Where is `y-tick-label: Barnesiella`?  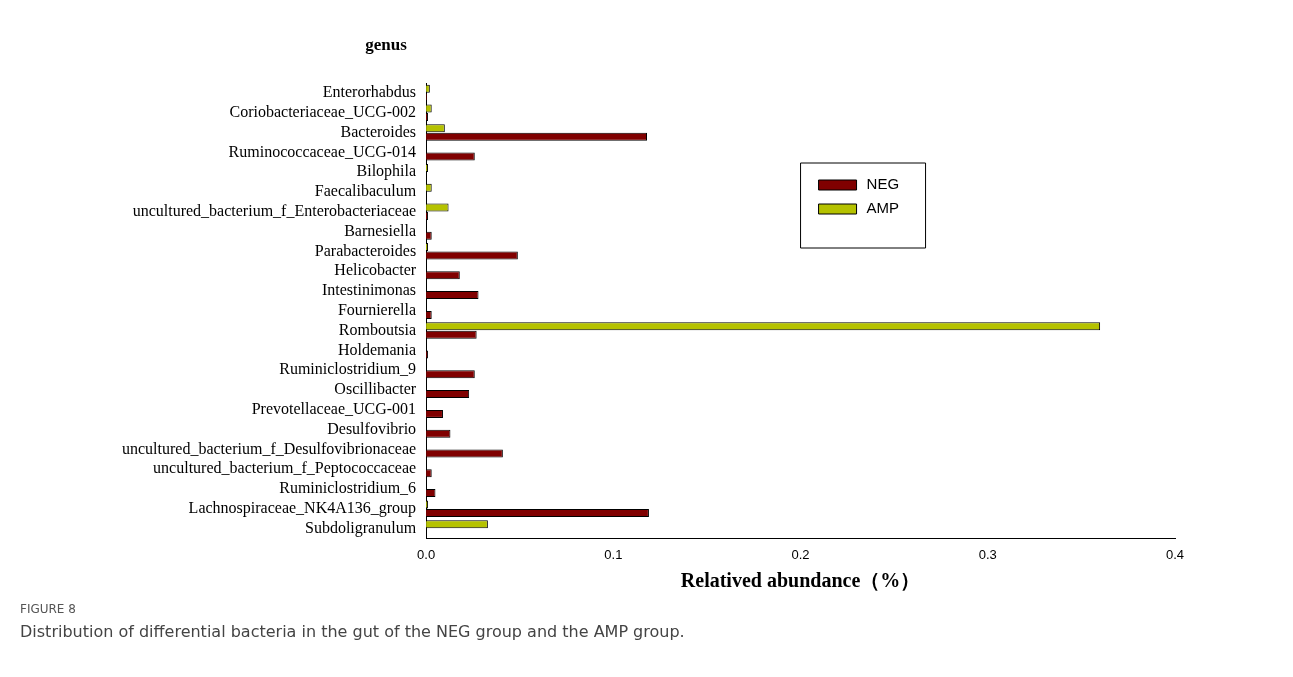 y-tick-label: Barnesiella is located at coordinates (380, 230).